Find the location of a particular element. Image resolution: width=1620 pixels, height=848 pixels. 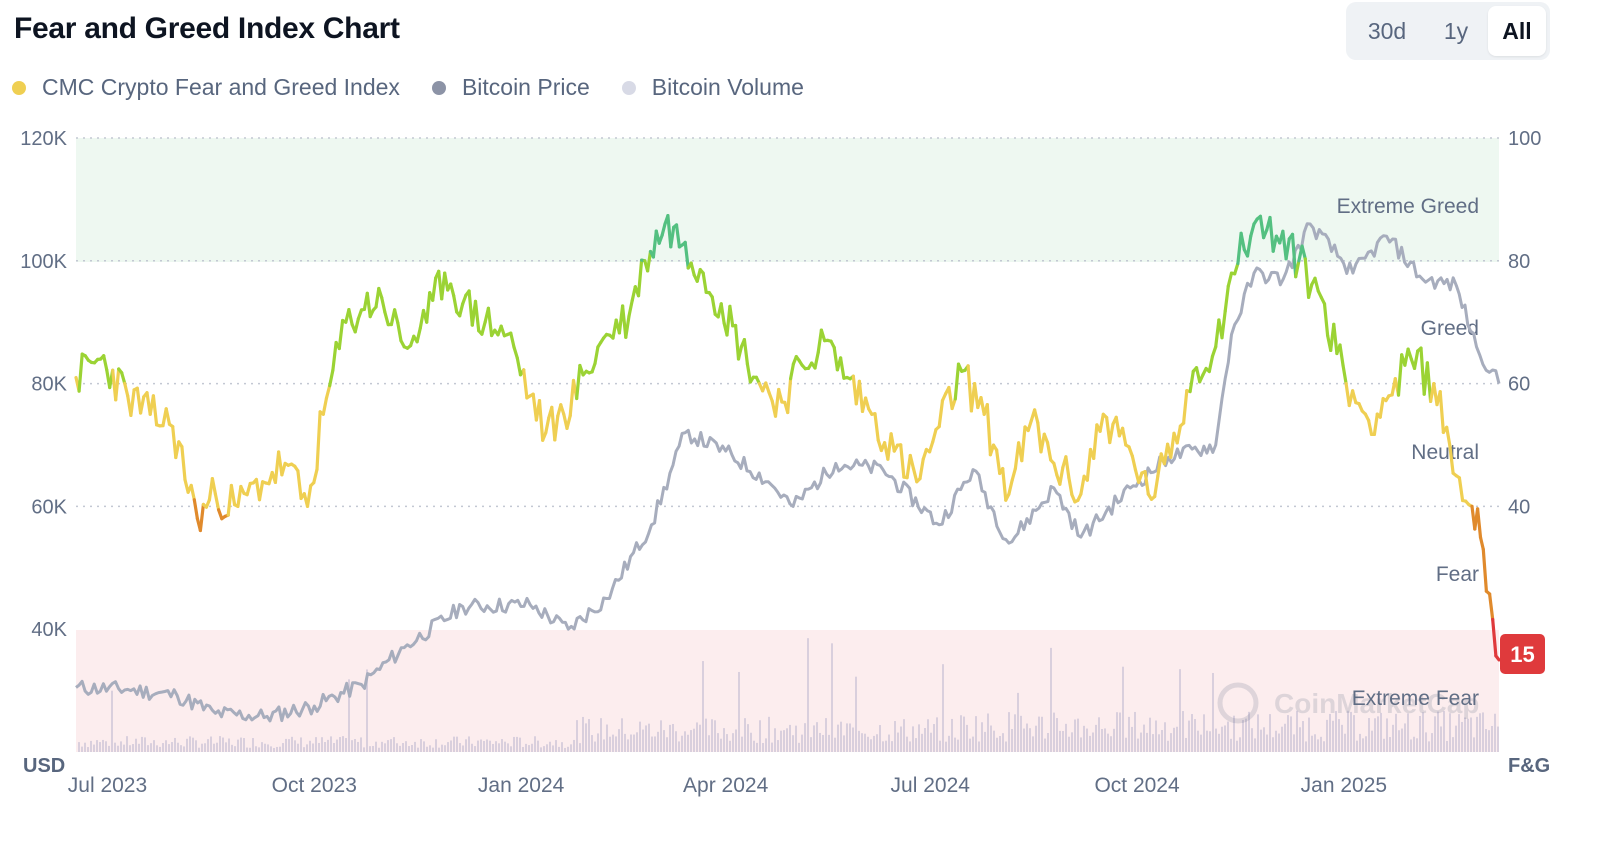

right-axis: 100 80 60 40 is located at coordinates (1524, 323).